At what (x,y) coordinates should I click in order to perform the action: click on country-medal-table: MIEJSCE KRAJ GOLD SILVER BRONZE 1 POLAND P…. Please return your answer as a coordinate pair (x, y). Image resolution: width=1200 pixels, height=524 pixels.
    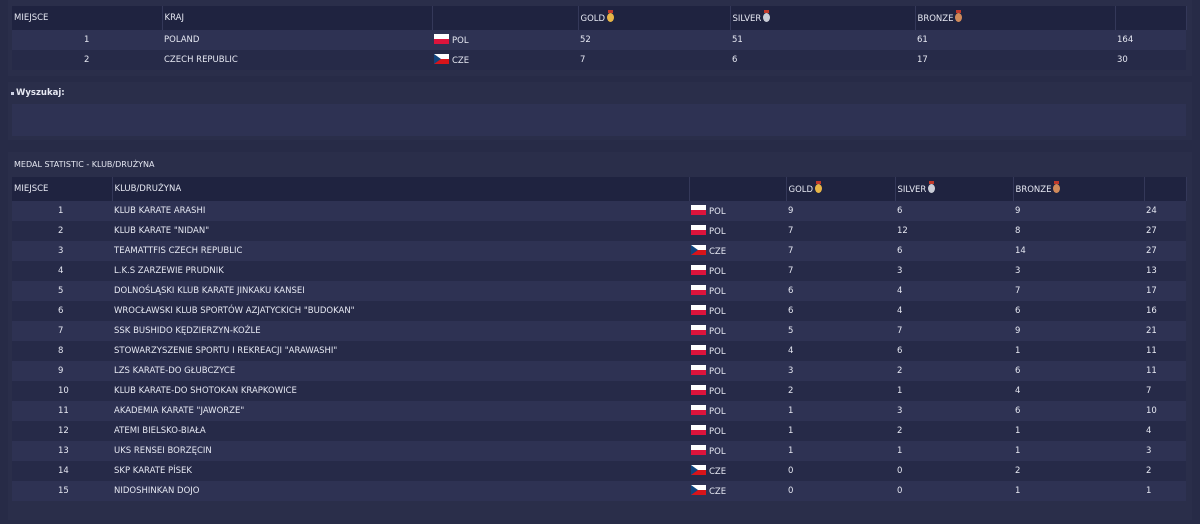
    Looking at the image, I should click on (599, 38).